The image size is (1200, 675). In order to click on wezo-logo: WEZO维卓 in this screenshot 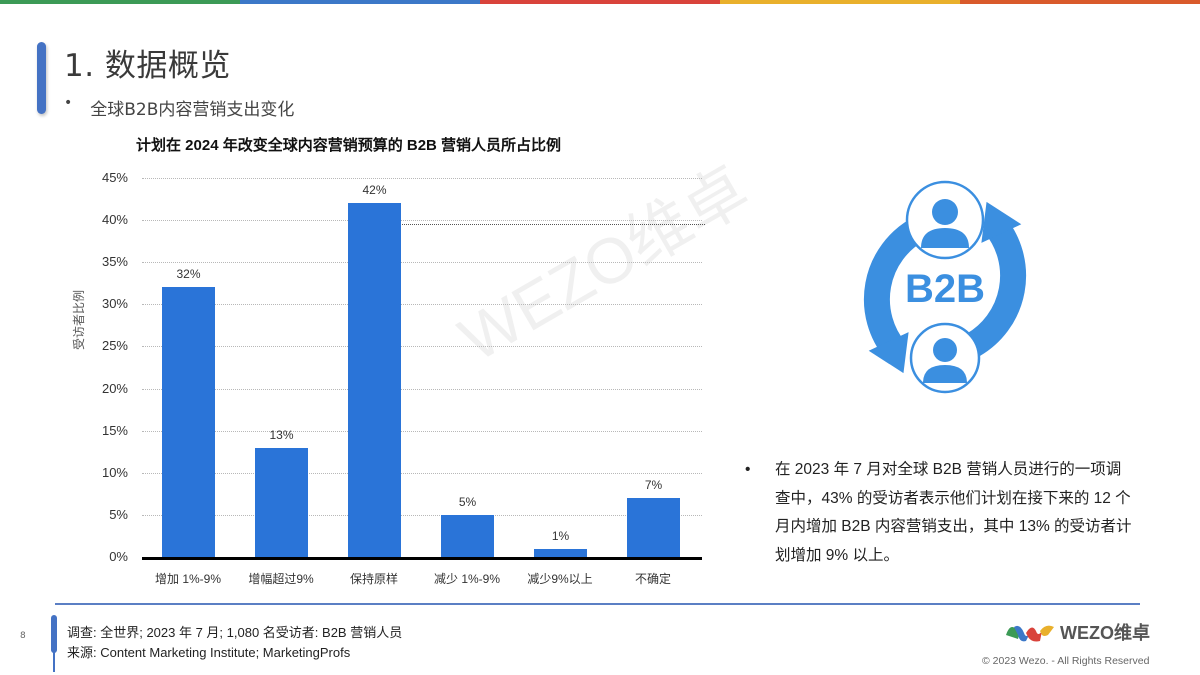, I will do `click(1077, 632)`.